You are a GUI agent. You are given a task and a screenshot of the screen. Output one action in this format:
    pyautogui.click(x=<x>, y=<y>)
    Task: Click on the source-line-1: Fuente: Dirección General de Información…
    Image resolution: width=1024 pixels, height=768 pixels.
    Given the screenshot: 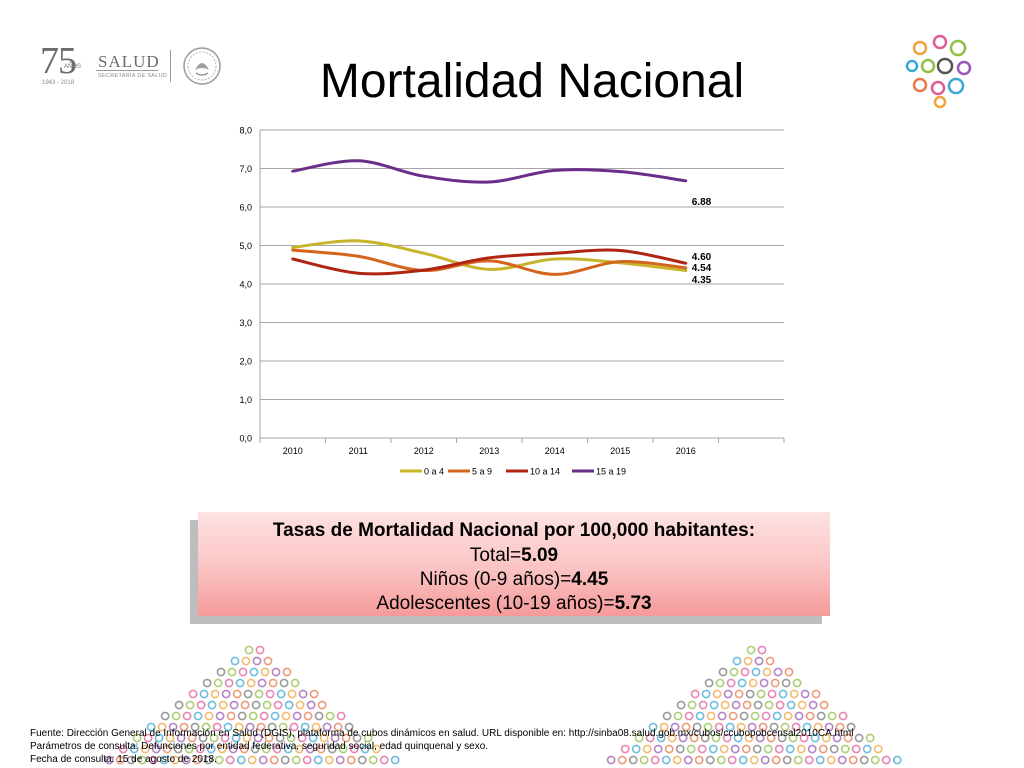 What is the action you would take?
    pyautogui.click(x=442, y=733)
    